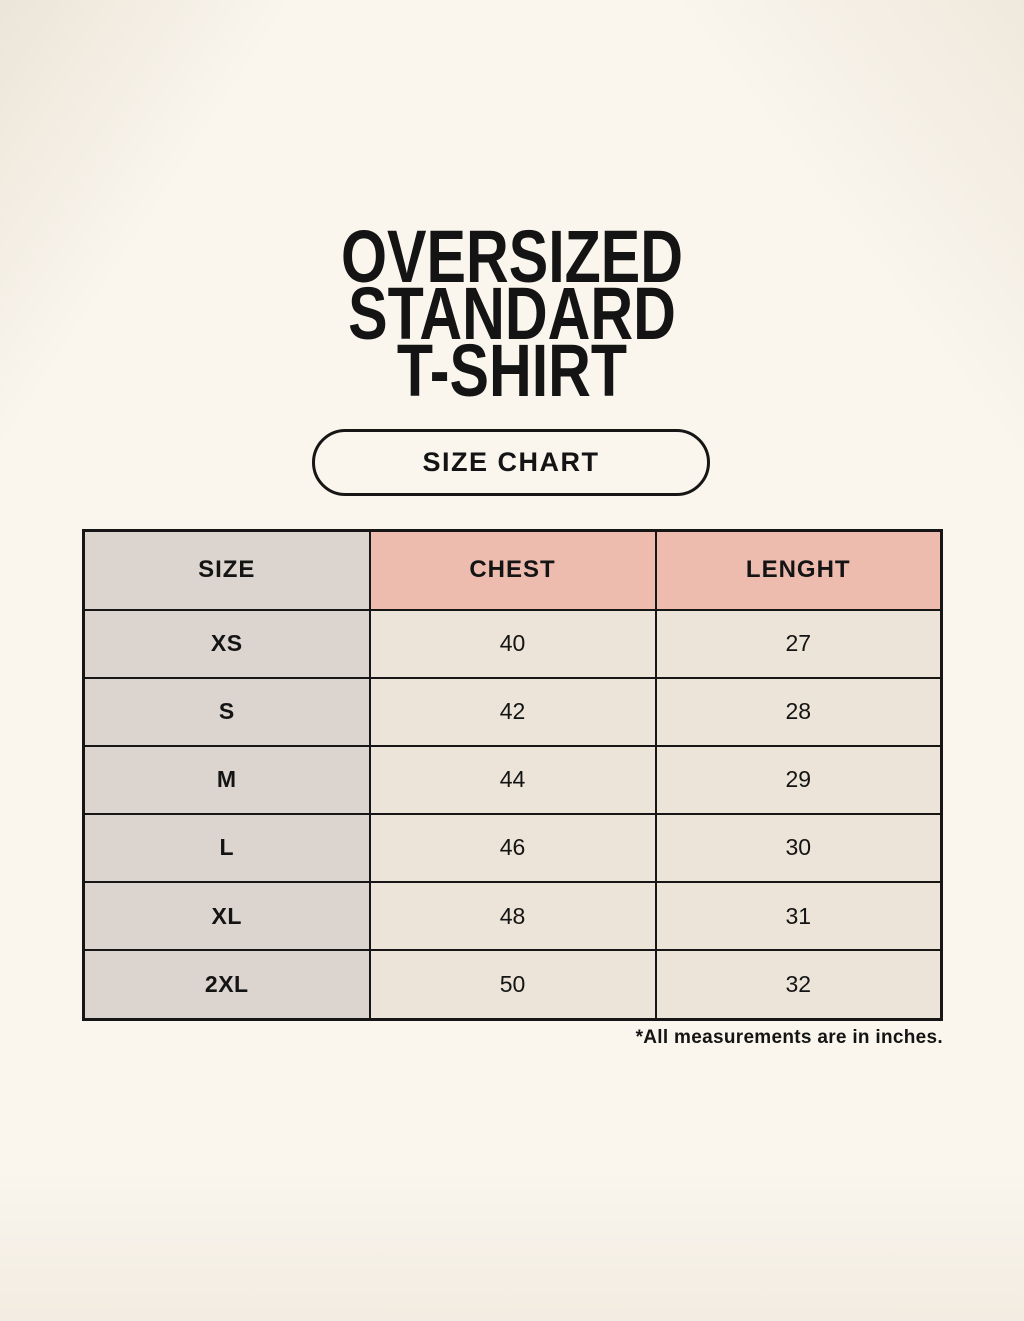 Image resolution: width=1024 pixels, height=1321 pixels. I want to click on lenght-value: 31, so click(798, 916).